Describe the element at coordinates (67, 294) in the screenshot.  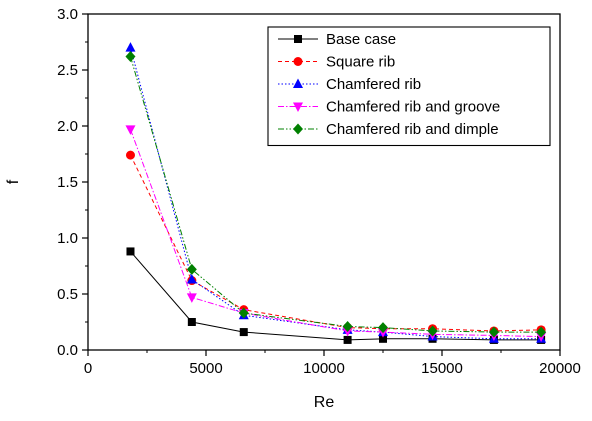
I see `y-tick-label: 0.5` at that location.